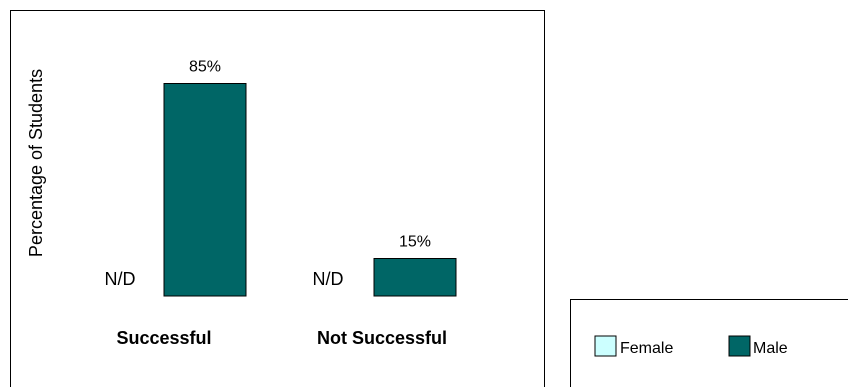  I want to click on data-label-male-0: 85%, so click(205, 67).